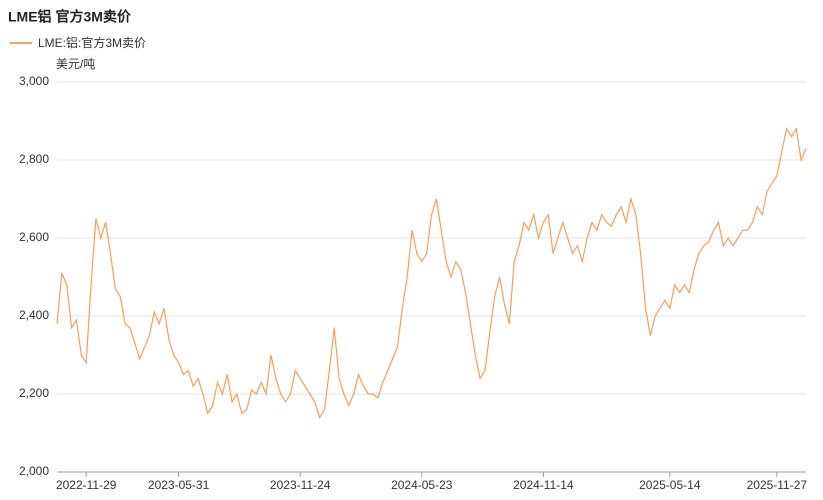 The height and width of the screenshot is (500, 823). Describe the element at coordinates (422, 485) in the screenshot. I see `x-tick-label: 2024-05-23` at that location.